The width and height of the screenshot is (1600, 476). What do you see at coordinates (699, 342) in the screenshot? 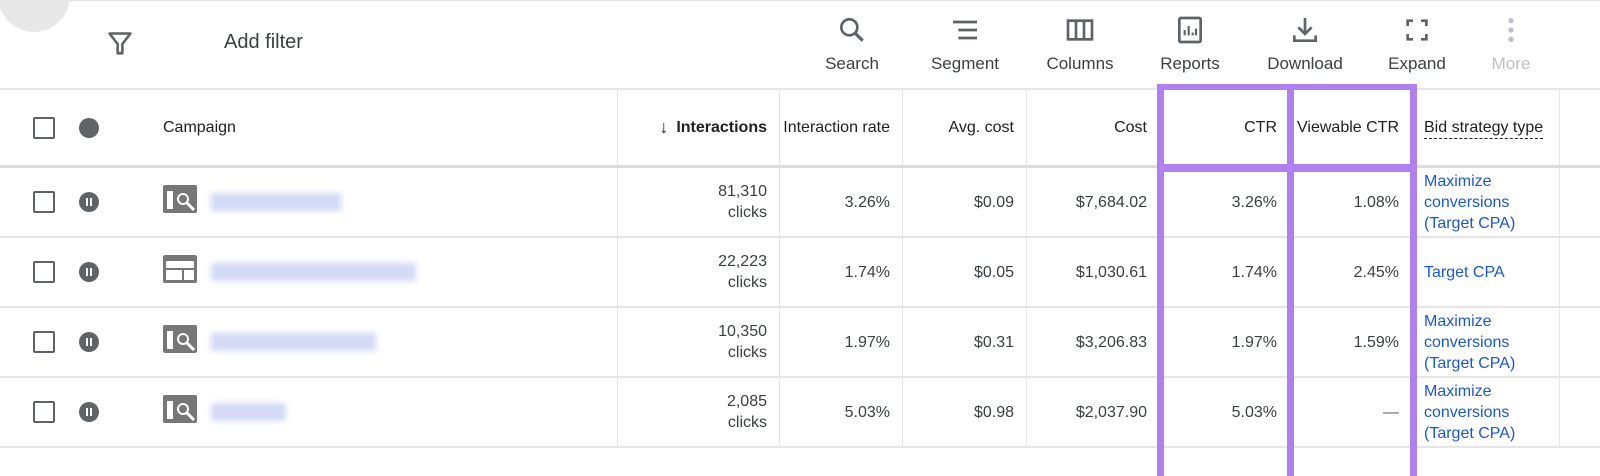
I see `interactions-cell: 10,350 clicks` at bounding box center [699, 342].